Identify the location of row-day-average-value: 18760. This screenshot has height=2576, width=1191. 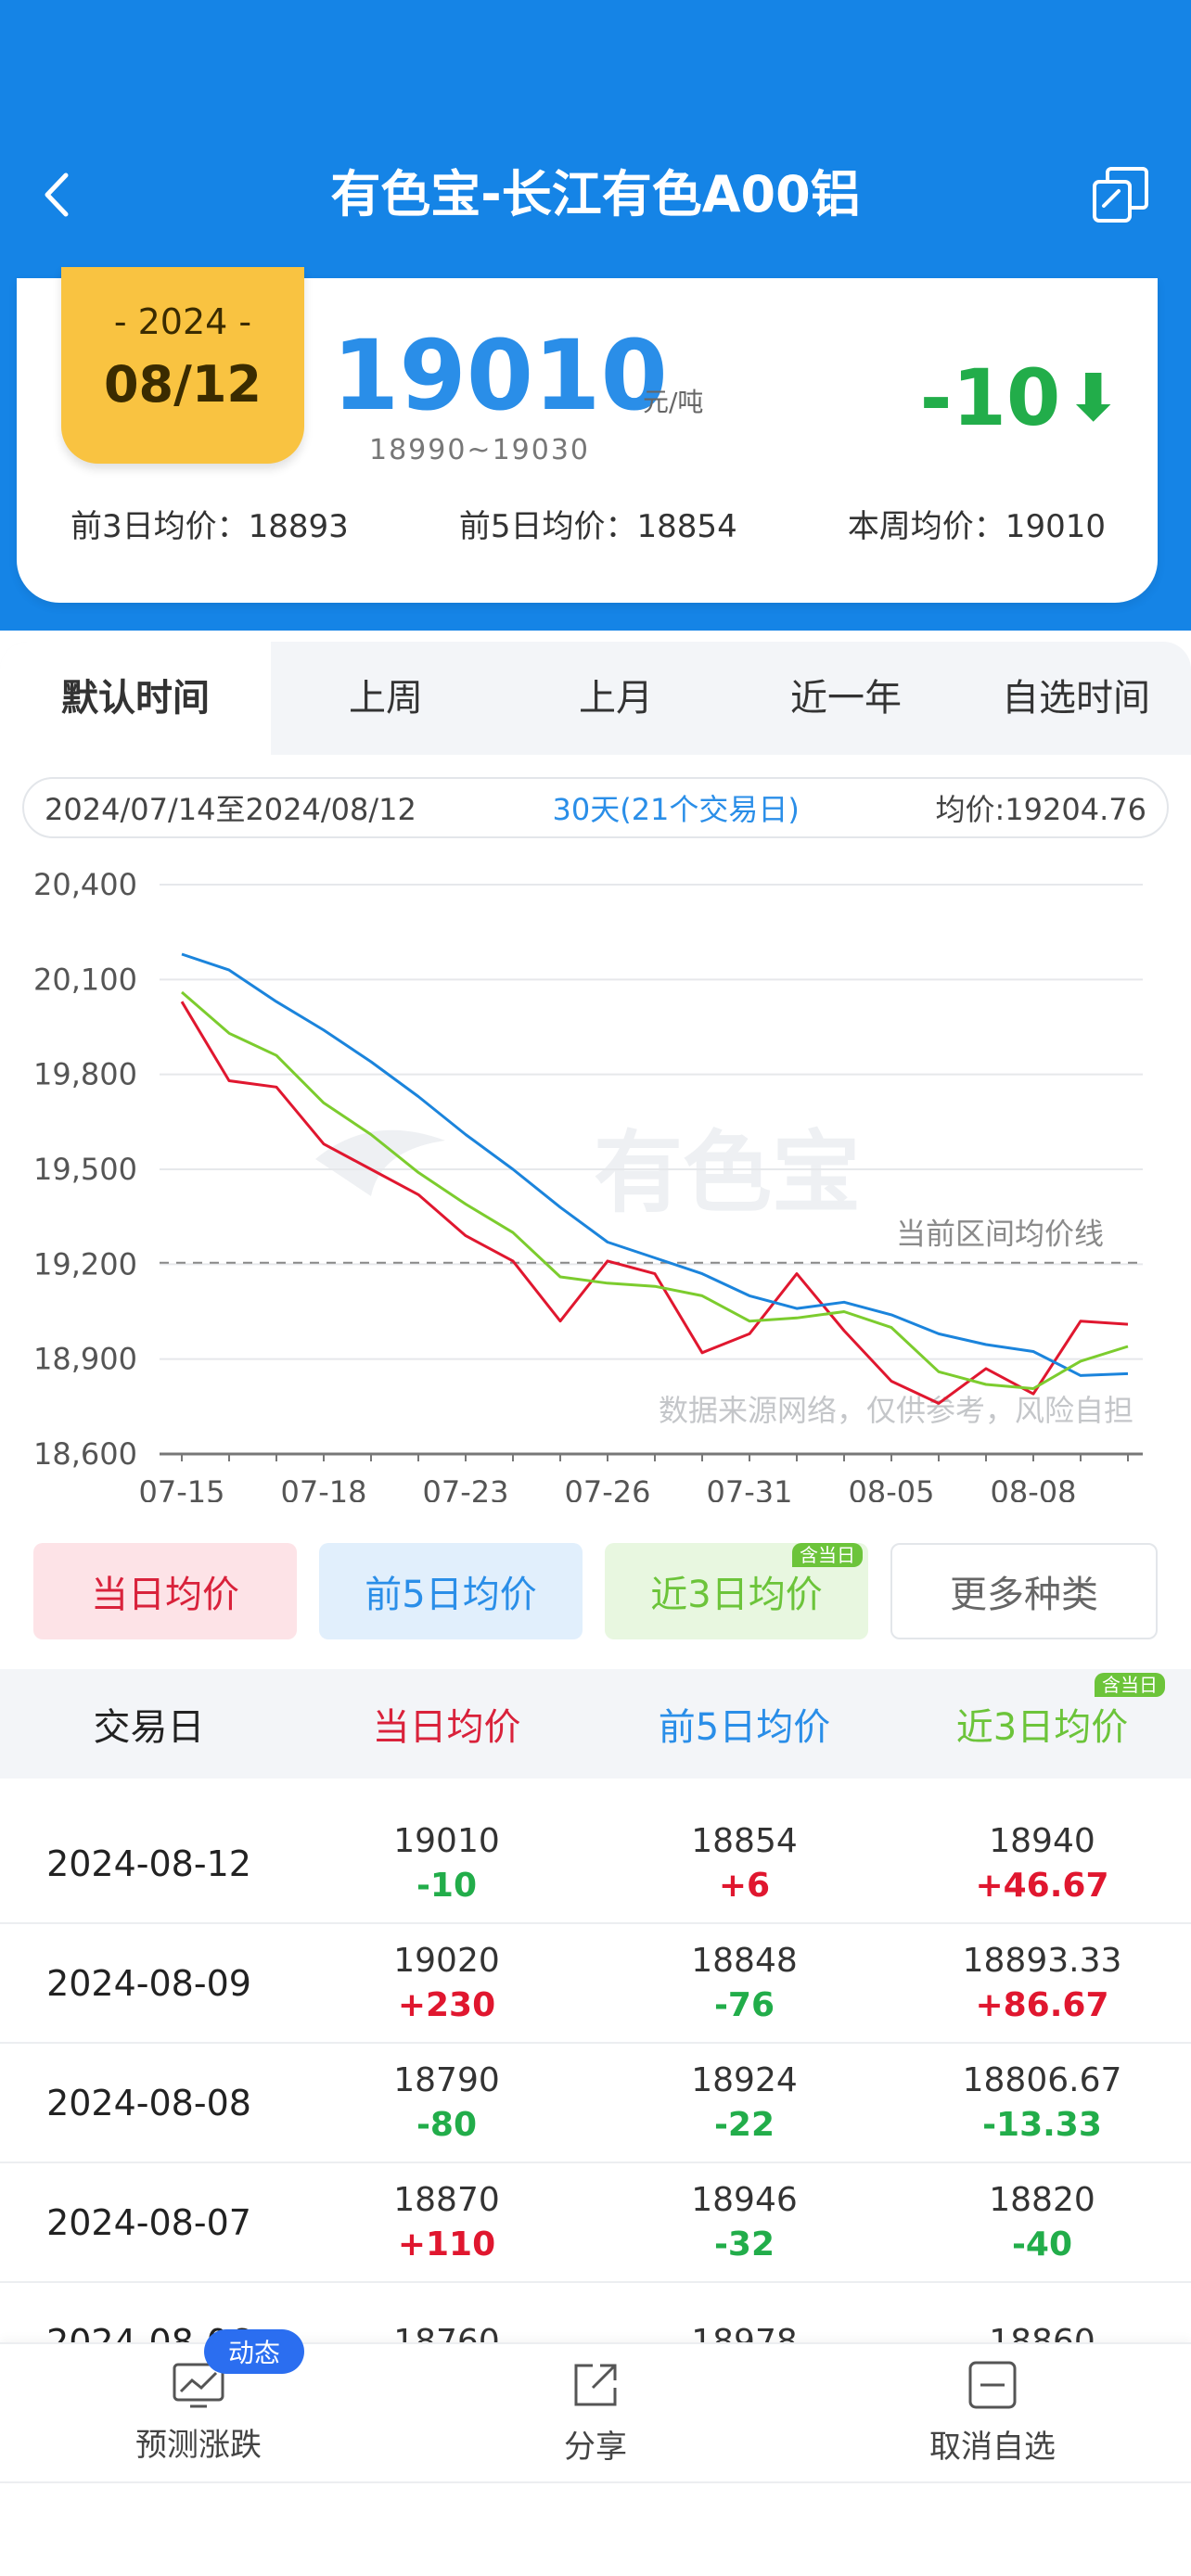
(446, 2332).